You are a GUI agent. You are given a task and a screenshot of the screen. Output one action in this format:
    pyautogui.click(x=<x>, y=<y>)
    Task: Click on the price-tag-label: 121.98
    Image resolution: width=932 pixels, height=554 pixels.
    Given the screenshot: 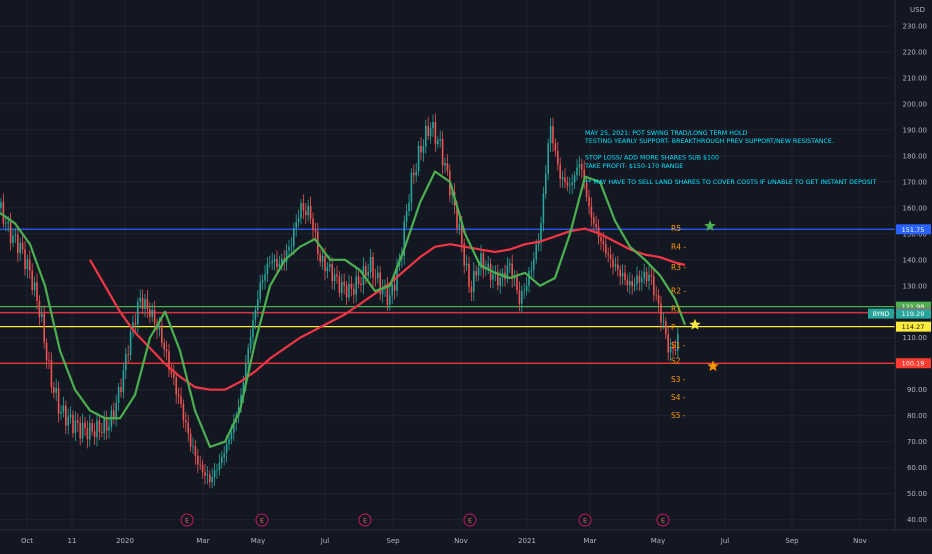 What is the action you would take?
    pyautogui.click(x=913, y=307)
    